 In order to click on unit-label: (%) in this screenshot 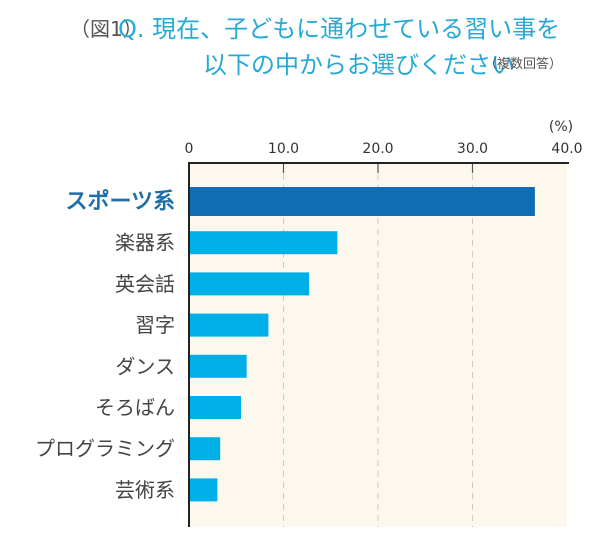, I will do `click(561, 127)`.